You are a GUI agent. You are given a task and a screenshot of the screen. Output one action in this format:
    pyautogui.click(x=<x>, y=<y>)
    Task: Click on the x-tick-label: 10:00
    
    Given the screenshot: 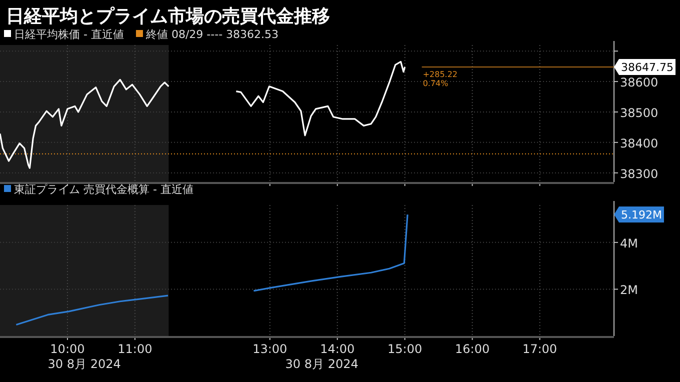 What is the action you would take?
    pyautogui.click(x=67, y=349)
    